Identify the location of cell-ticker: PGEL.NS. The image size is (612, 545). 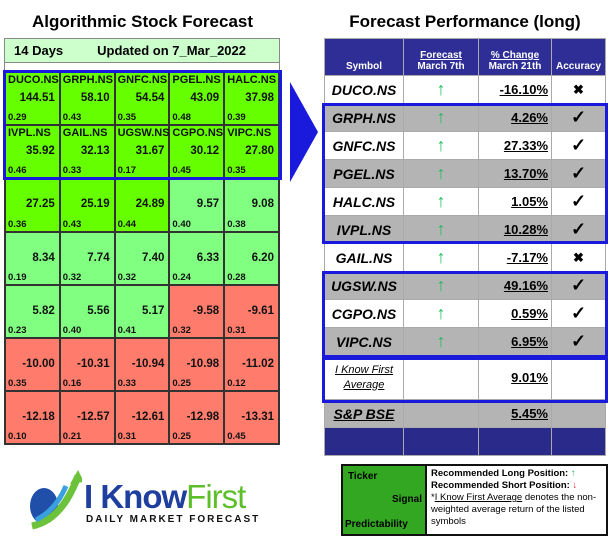
(196, 80).